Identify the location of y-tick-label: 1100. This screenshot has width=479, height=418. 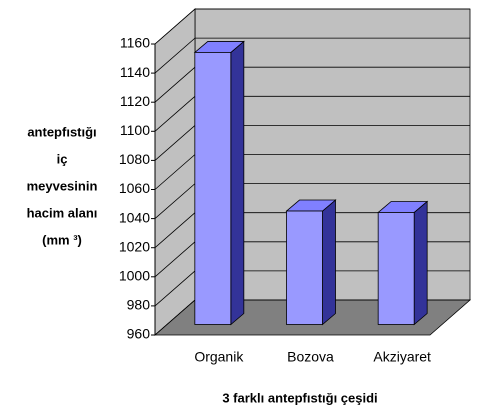
(135, 130).